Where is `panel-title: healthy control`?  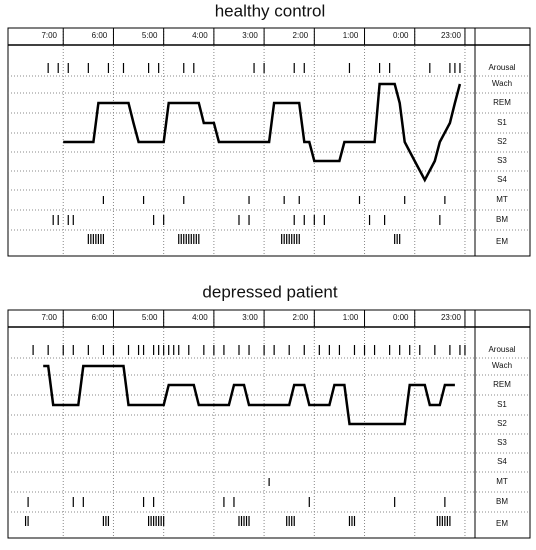 panel-title: healthy control is located at coordinates (270, 10).